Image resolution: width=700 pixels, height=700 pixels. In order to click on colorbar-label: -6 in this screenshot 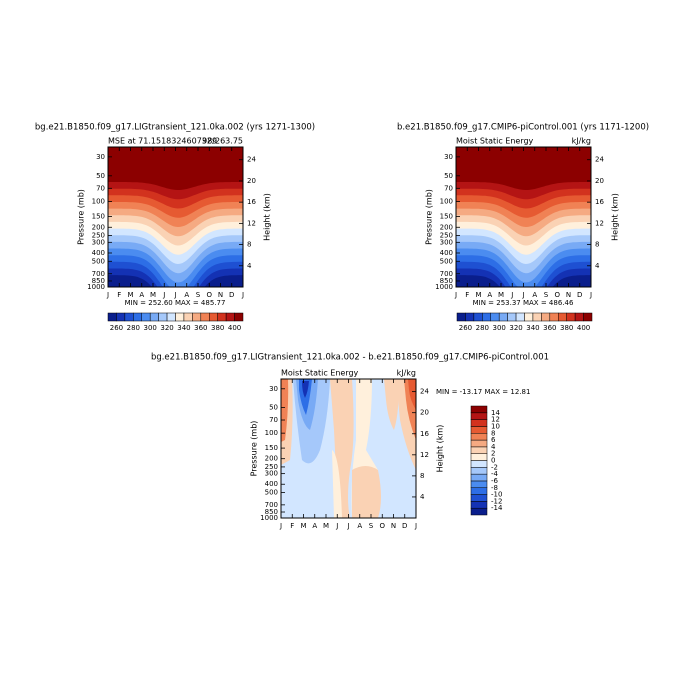, I will do `click(495, 481)`.